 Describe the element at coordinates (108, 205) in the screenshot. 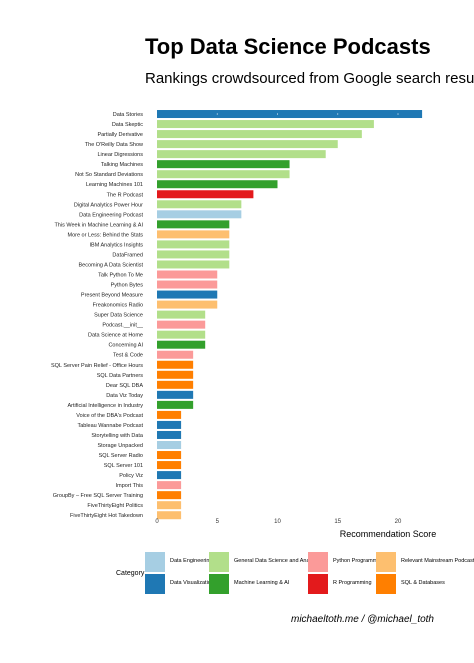

I see `y-tick-label: Digital Analytics Power Hour` at that location.